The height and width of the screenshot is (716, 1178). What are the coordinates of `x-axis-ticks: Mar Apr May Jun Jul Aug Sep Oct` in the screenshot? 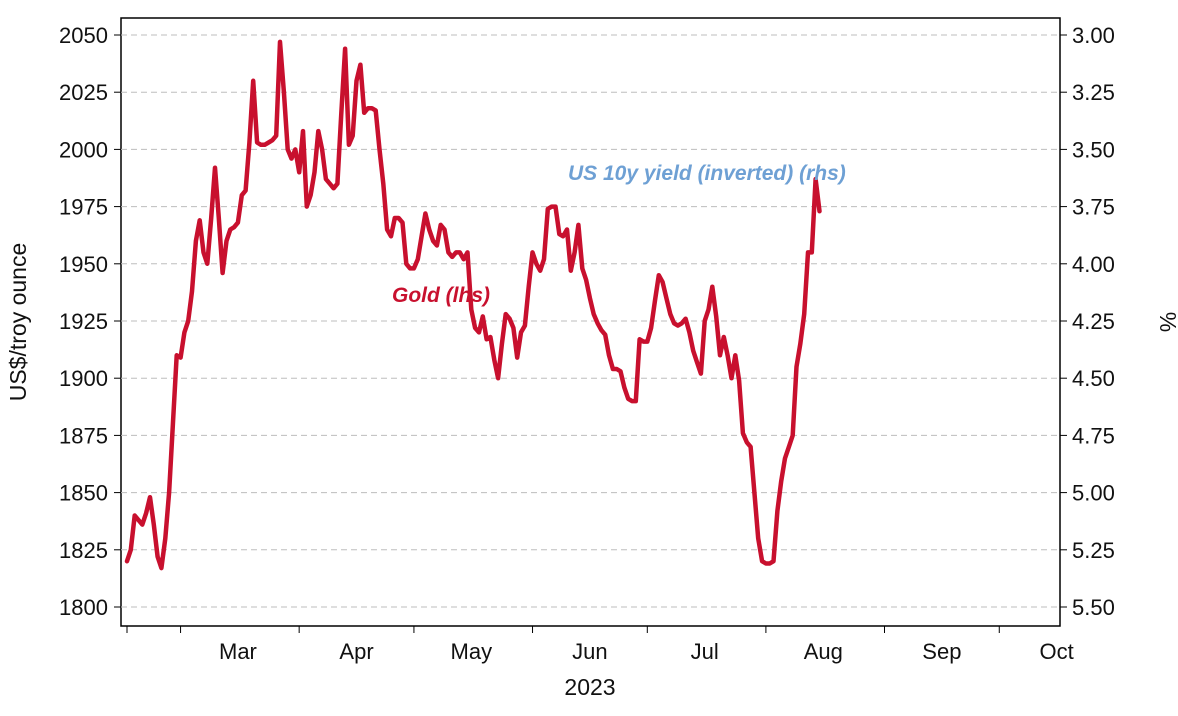 It's located at (600, 645).